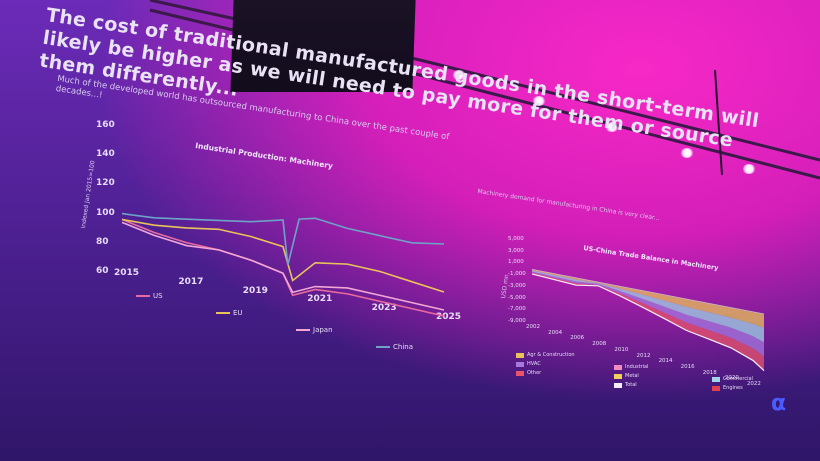 Image resolution: width=820 pixels, height=461 pixels. I want to click on legend-item-other: Other, so click(528, 373).